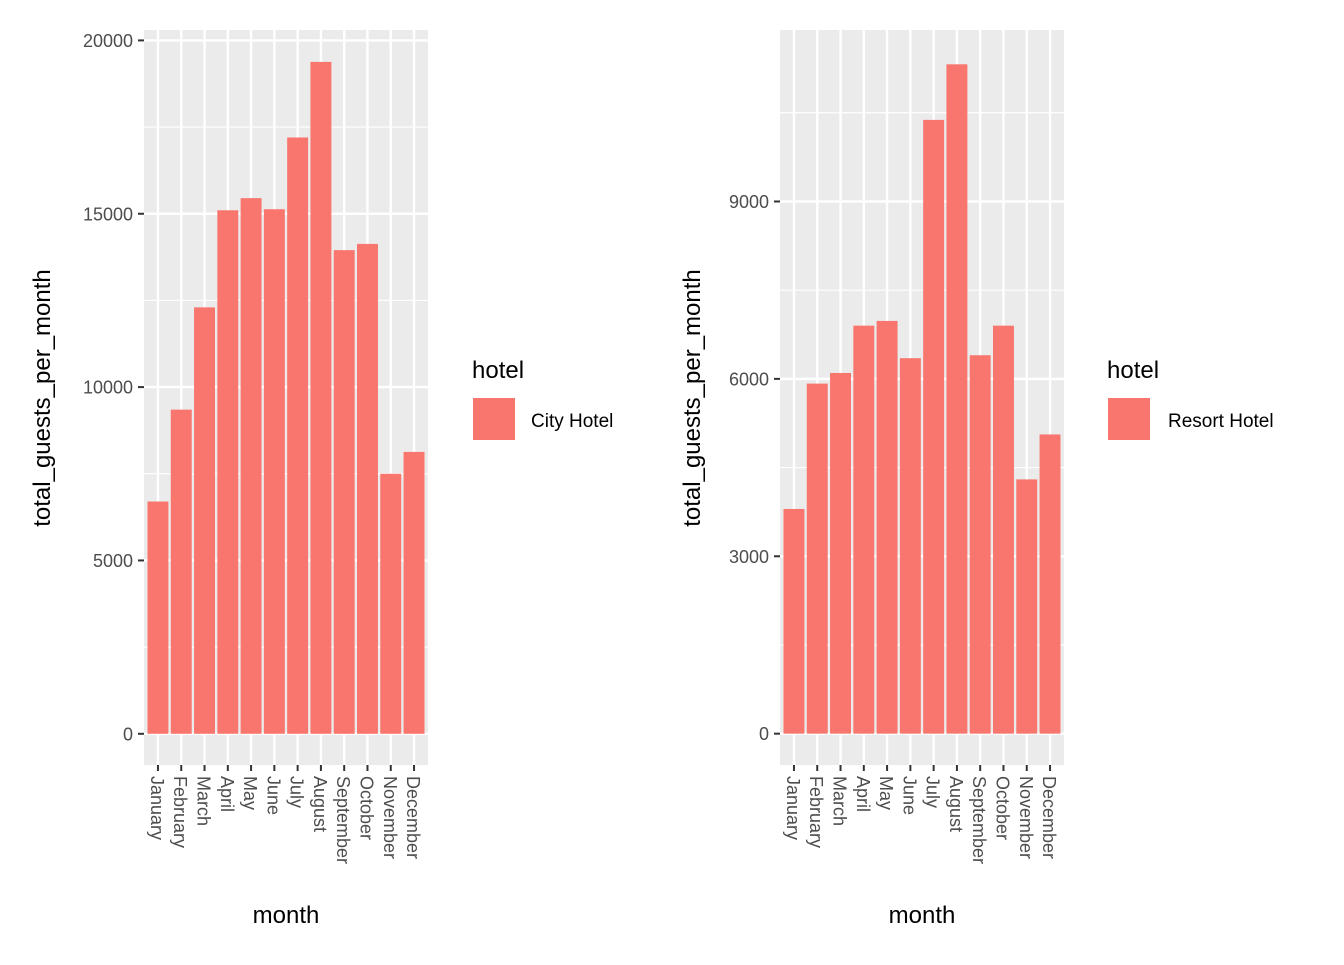  What do you see at coordinates (1221, 421) in the screenshot?
I see `legend-label: Resort Hotel` at bounding box center [1221, 421].